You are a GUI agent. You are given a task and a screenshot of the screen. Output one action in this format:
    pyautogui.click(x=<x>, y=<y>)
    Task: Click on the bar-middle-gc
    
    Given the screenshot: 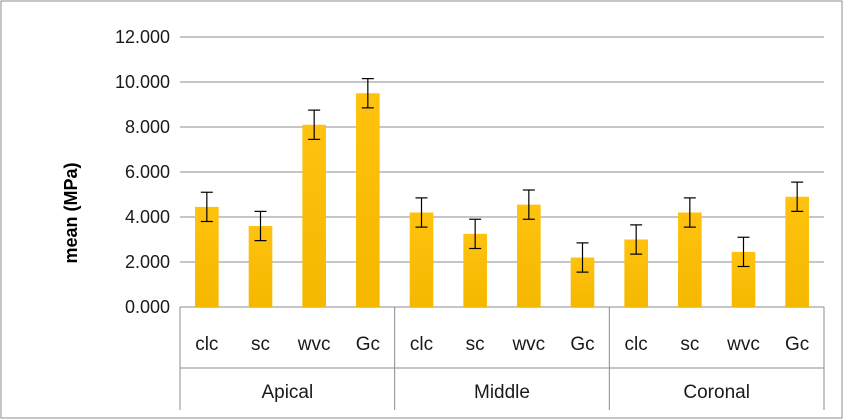 What is the action you would take?
    pyautogui.click(x=582, y=282)
    